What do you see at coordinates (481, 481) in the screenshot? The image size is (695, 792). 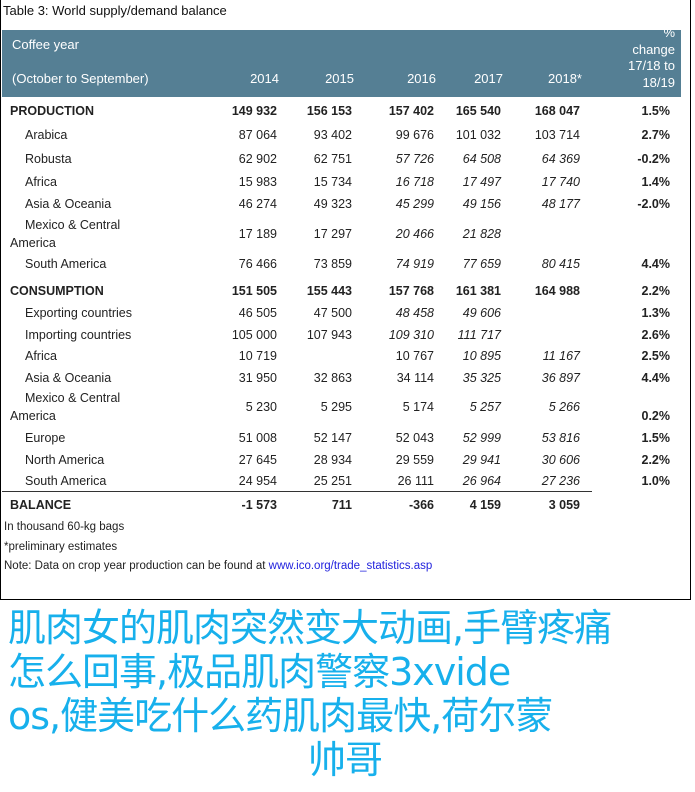 I see `cell-value: 26 964` at bounding box center [481, 481].